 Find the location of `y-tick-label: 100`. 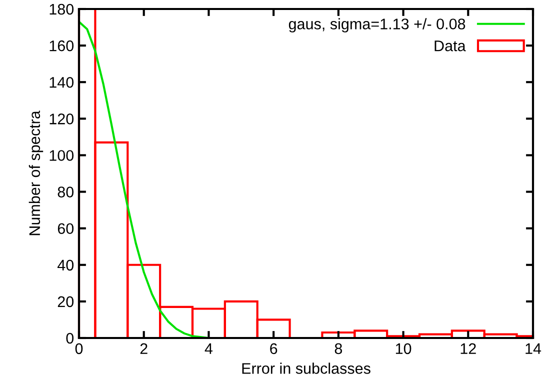

y-tick-label: 100 is located at coordinates (62, 155).